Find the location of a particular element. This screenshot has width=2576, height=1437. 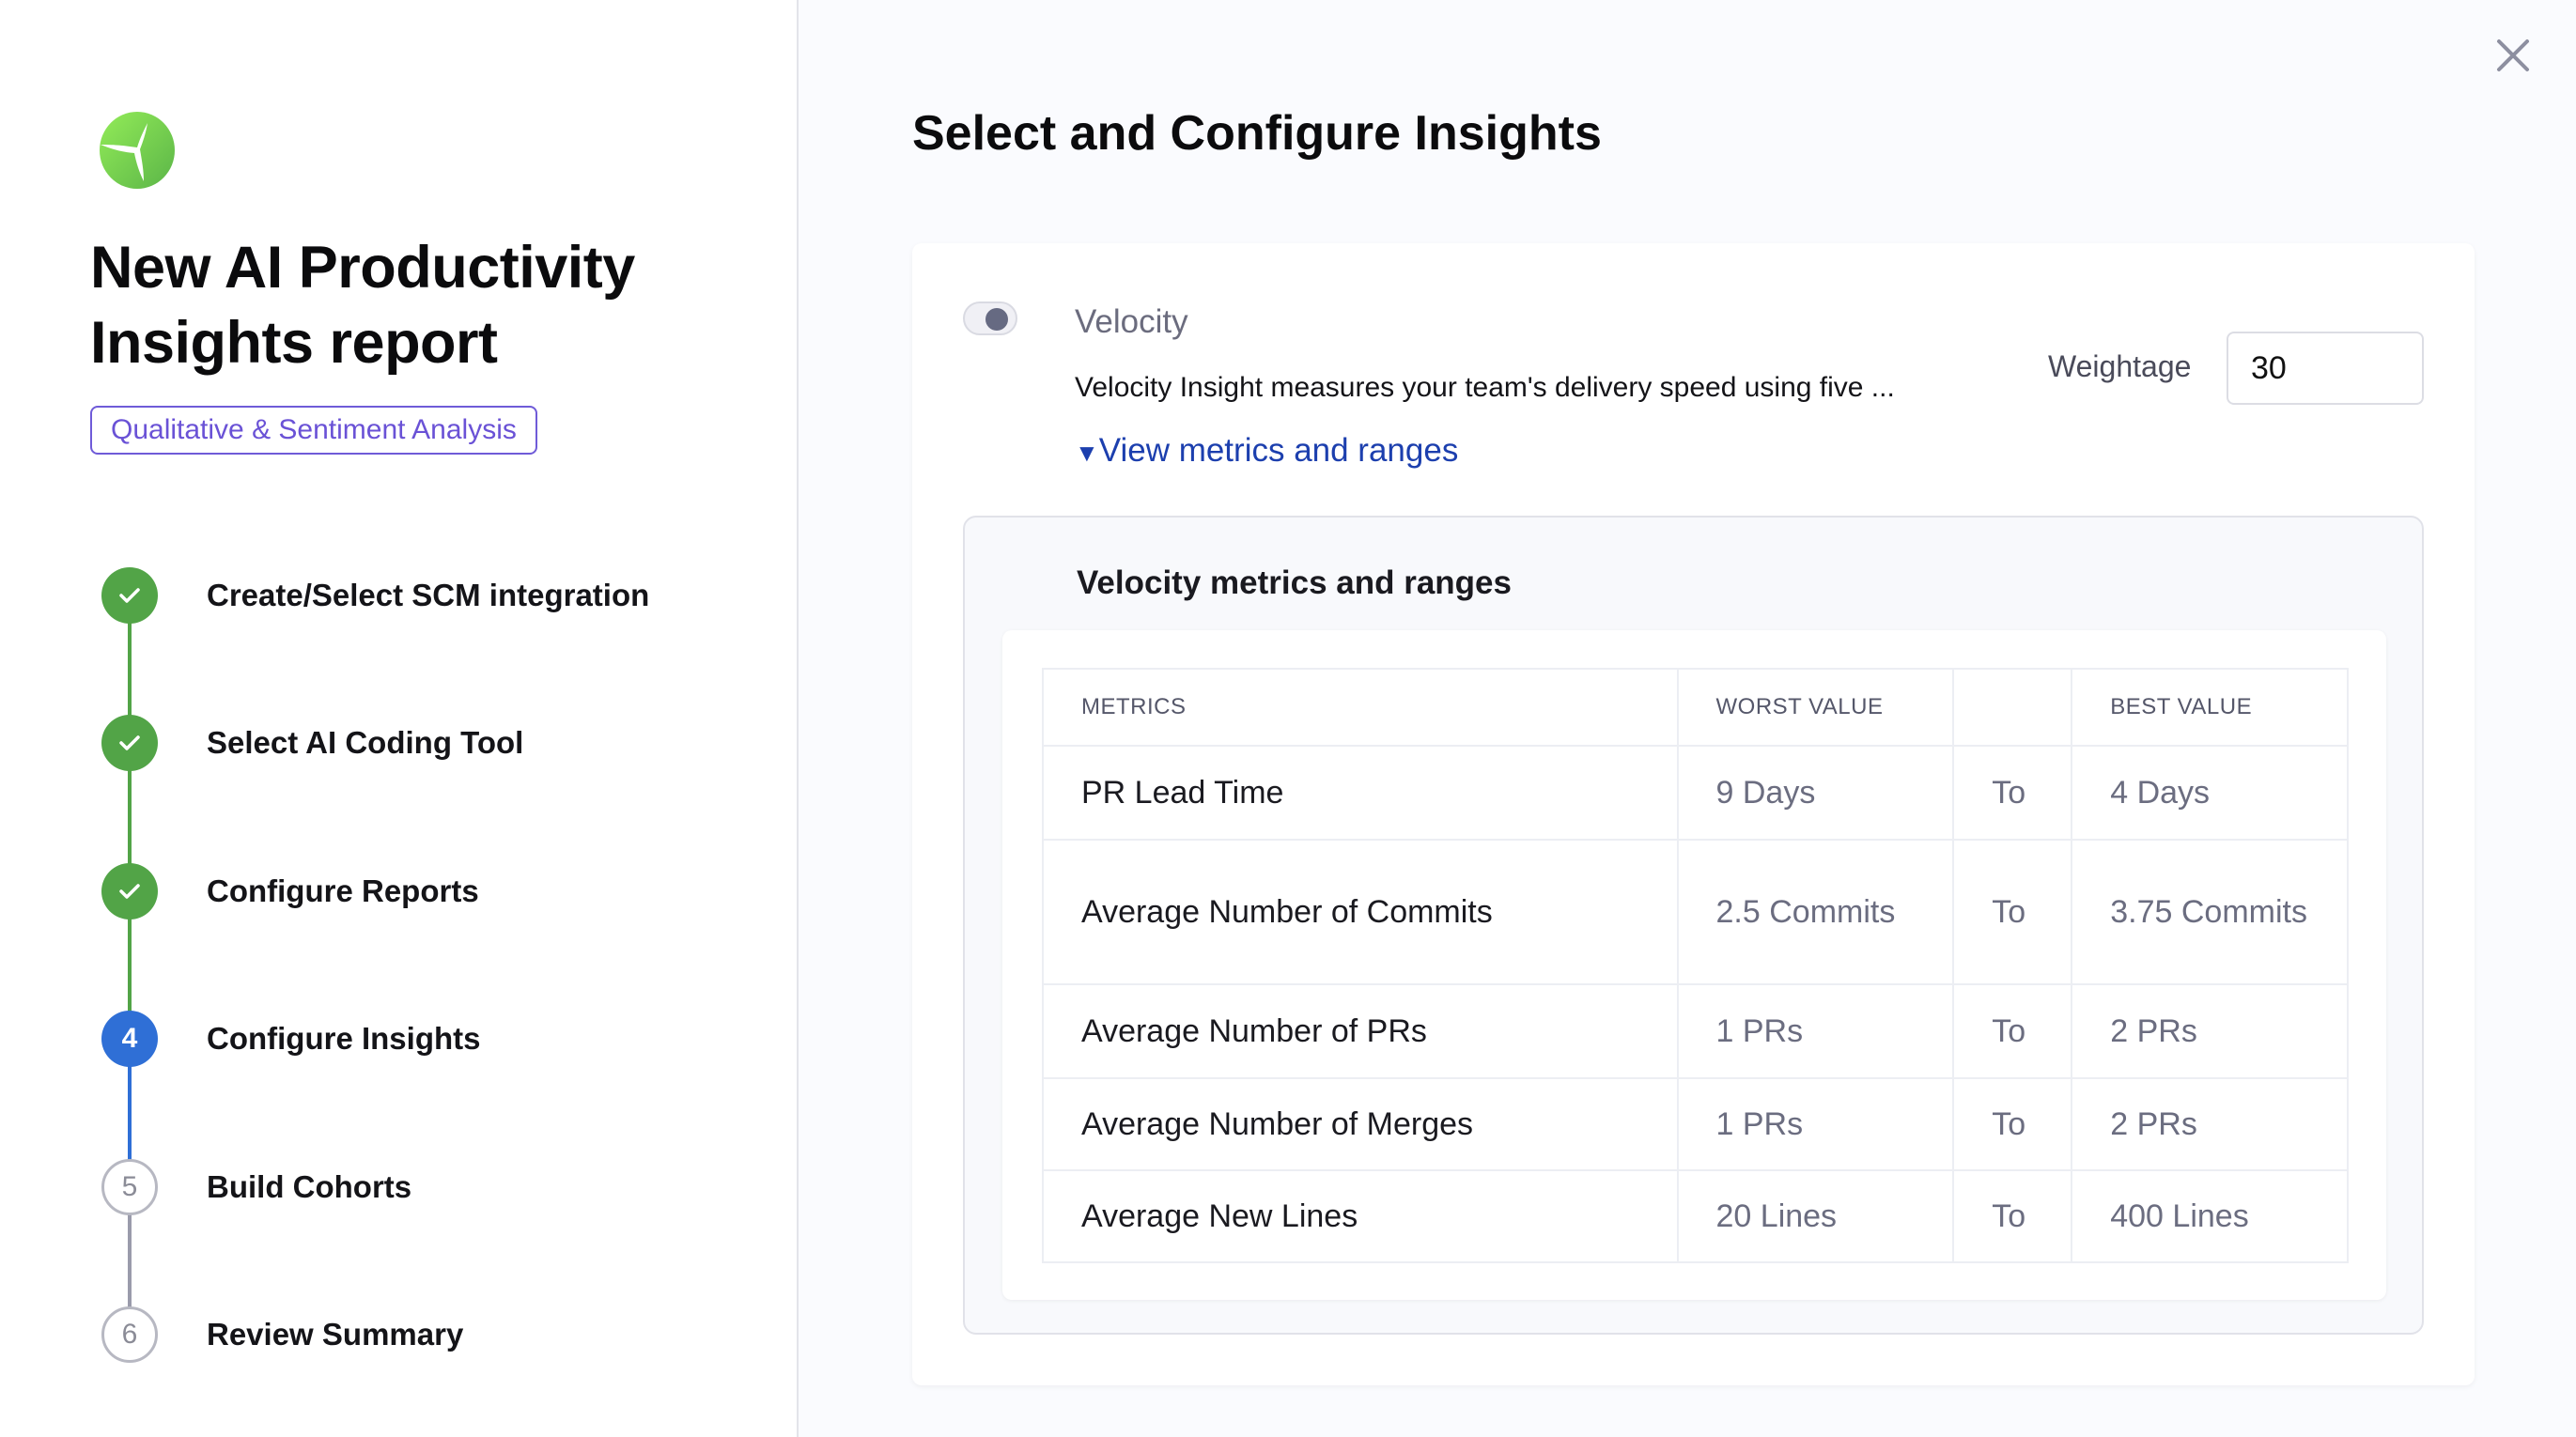

table-row: Average Number of PRs 1 PRs To 2 PRs is located at coordinates (1696, 1031).